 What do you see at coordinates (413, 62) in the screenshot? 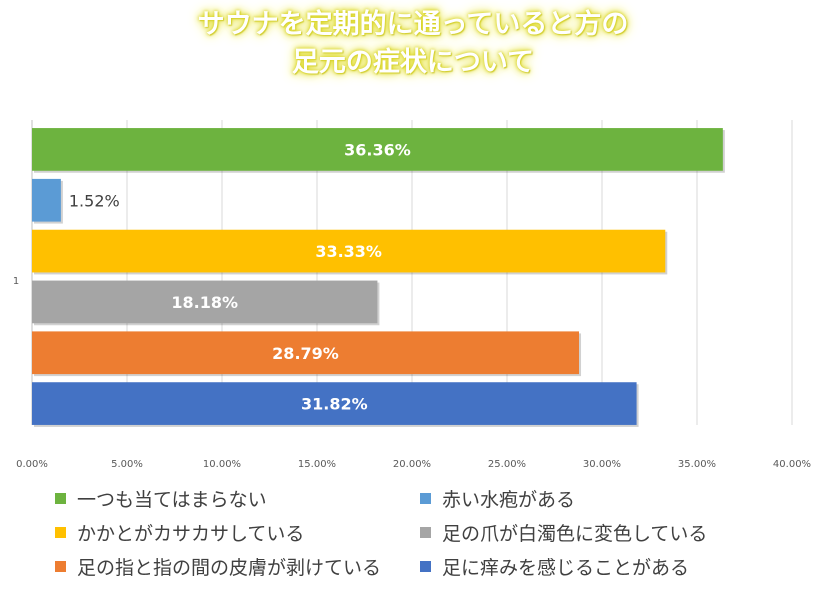
I see `chart-title-line-2: 足元の症状について` at bounding box center [413, 62].